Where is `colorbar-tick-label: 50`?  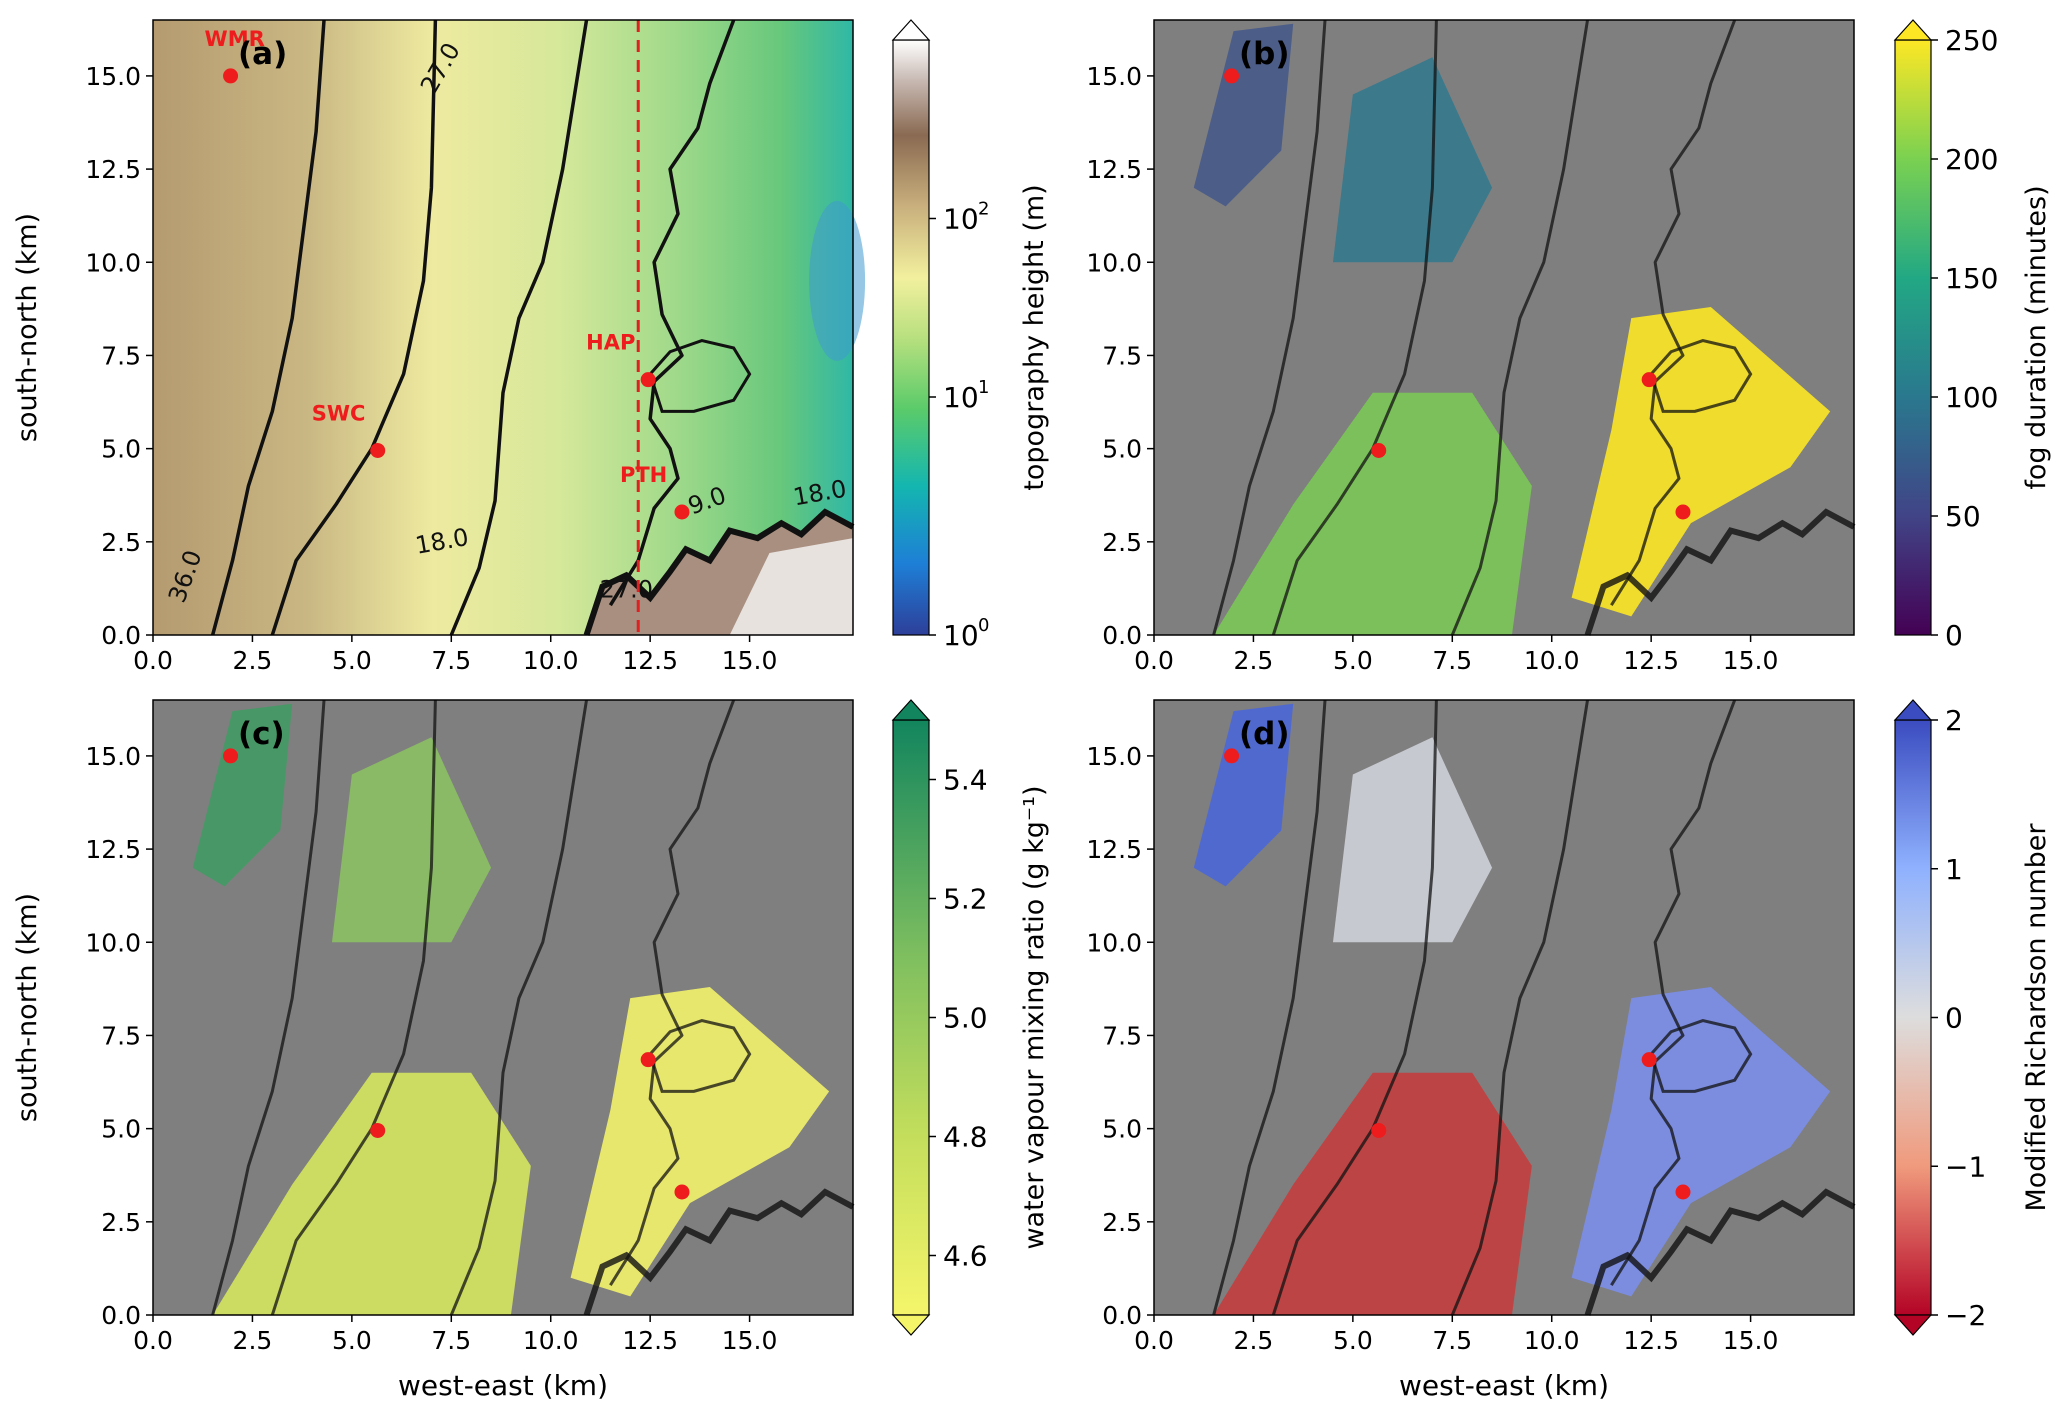
colorbar-tick-label: 50 is located at coordinates (1963, 516).